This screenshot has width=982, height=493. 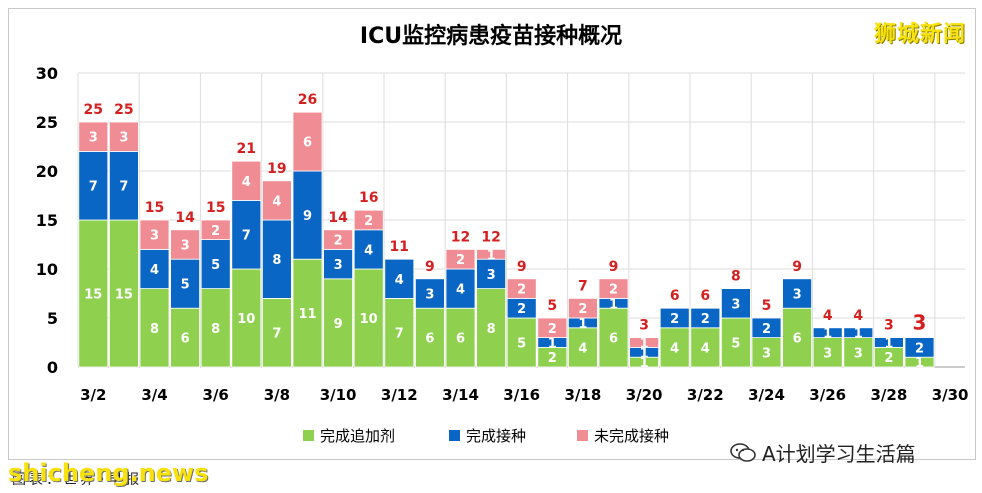 I want to click on y-tick-label: 5, so click(x=52, y=318).